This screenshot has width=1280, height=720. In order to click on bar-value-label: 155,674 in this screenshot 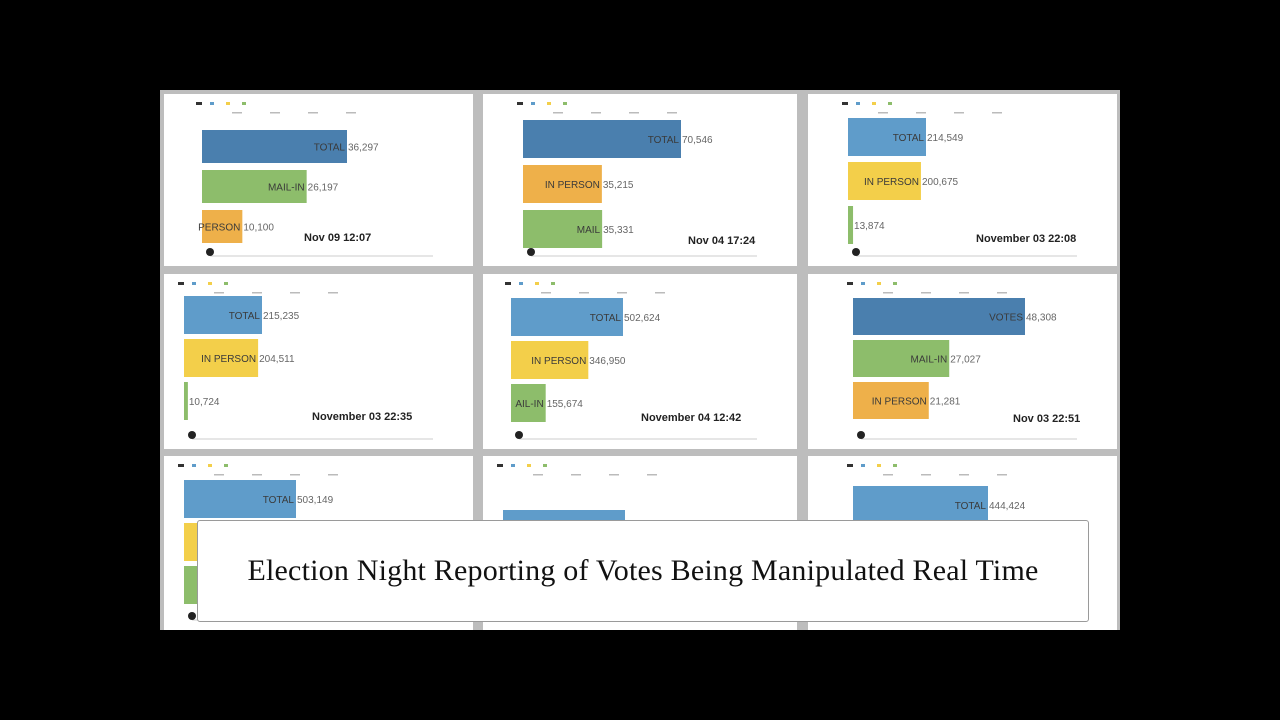, I will do `click(565, 404)`.